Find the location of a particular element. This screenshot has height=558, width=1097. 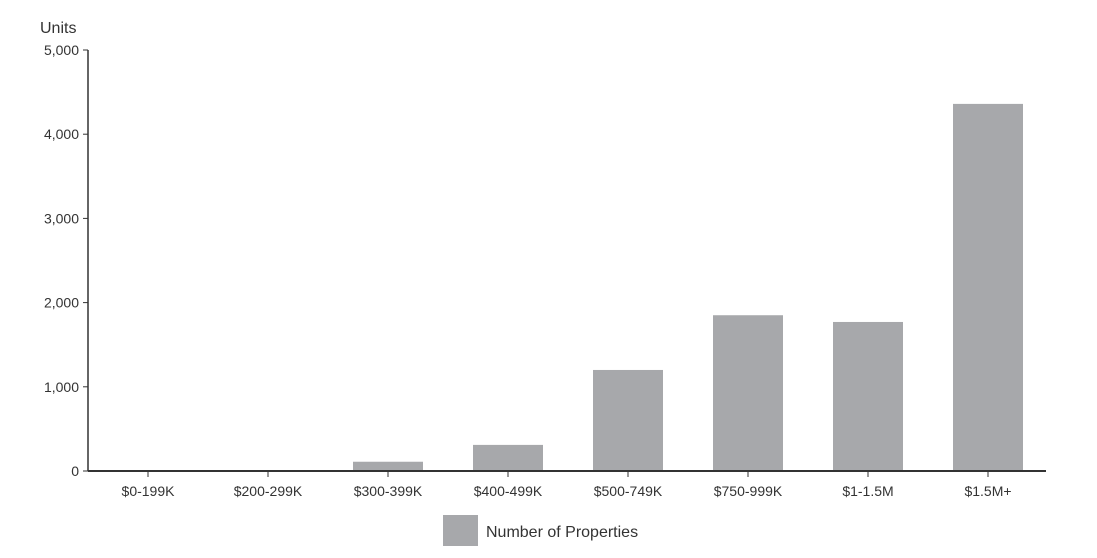

legend-label: Number of Properties is located at coordinates (562, 532).